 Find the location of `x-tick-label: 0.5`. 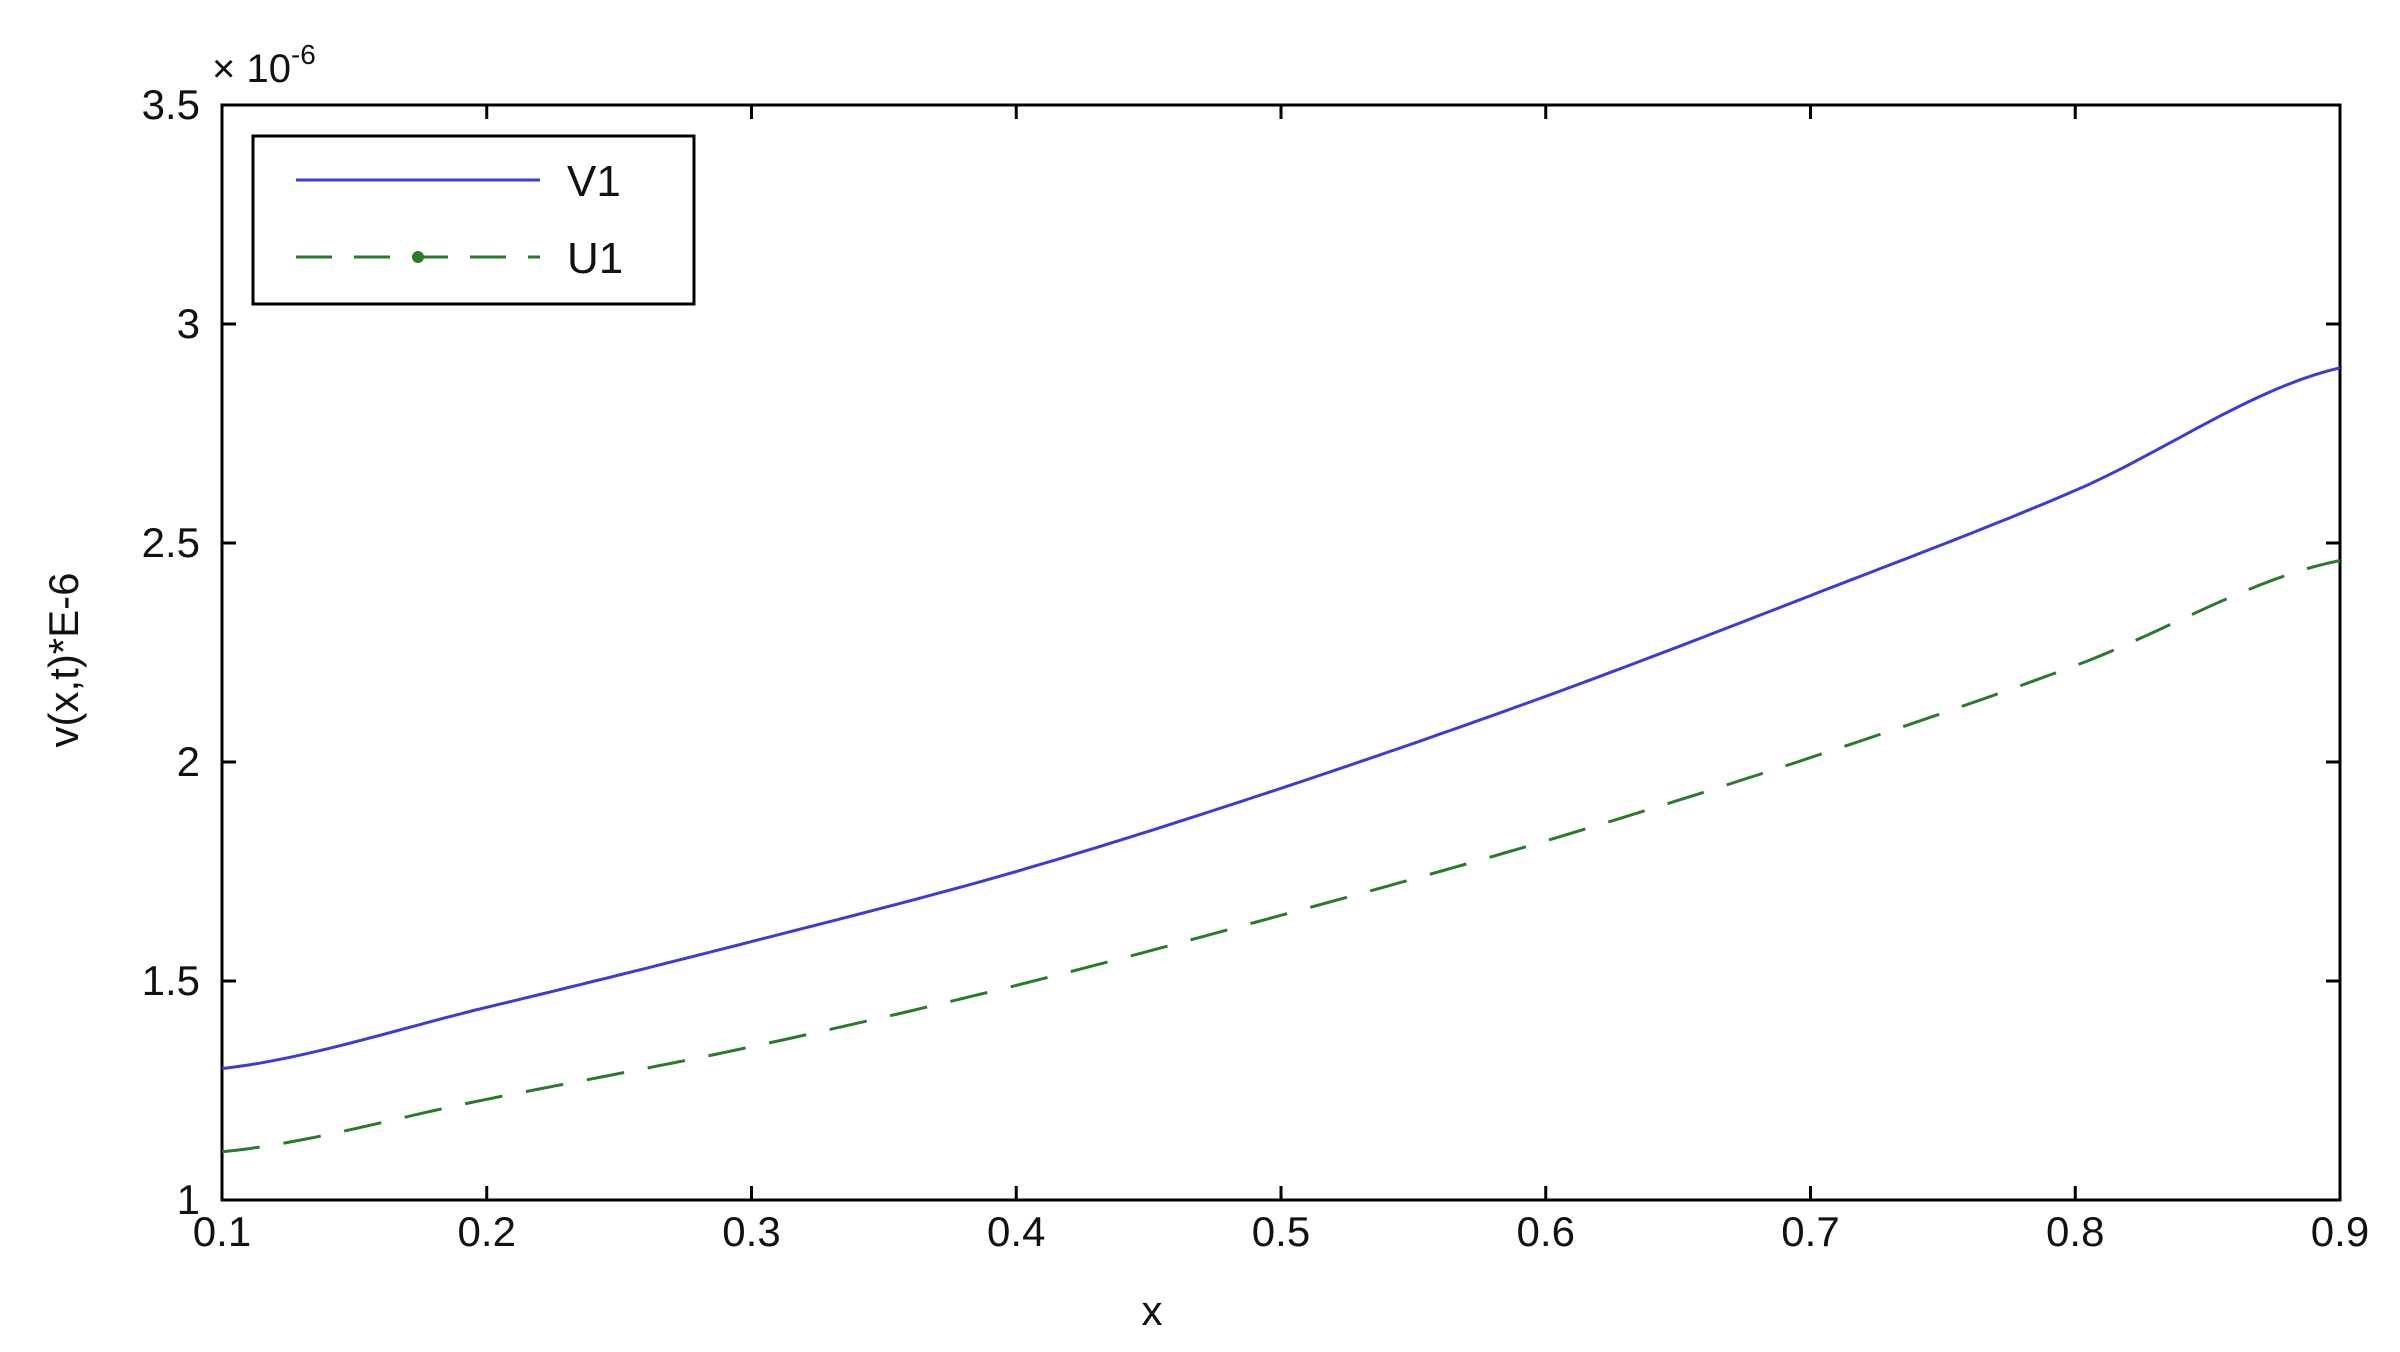

x-tick-label: 0.5 is located at coordinates (1281, 1231).